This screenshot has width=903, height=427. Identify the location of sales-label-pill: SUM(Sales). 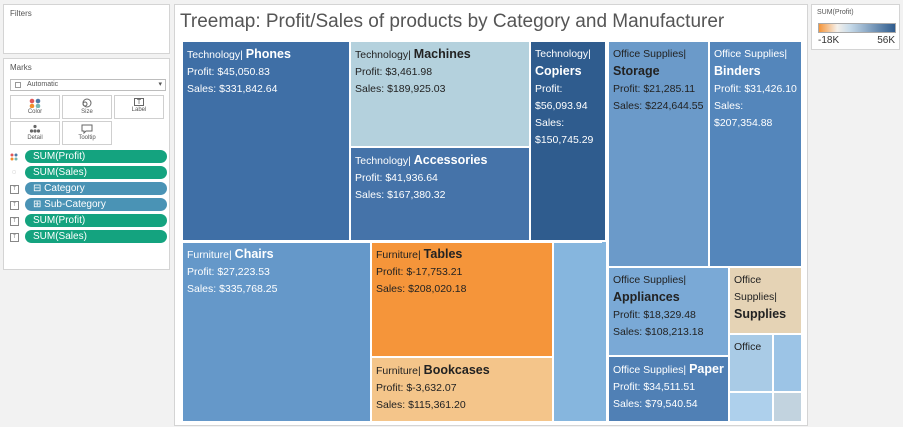
(96, 236).